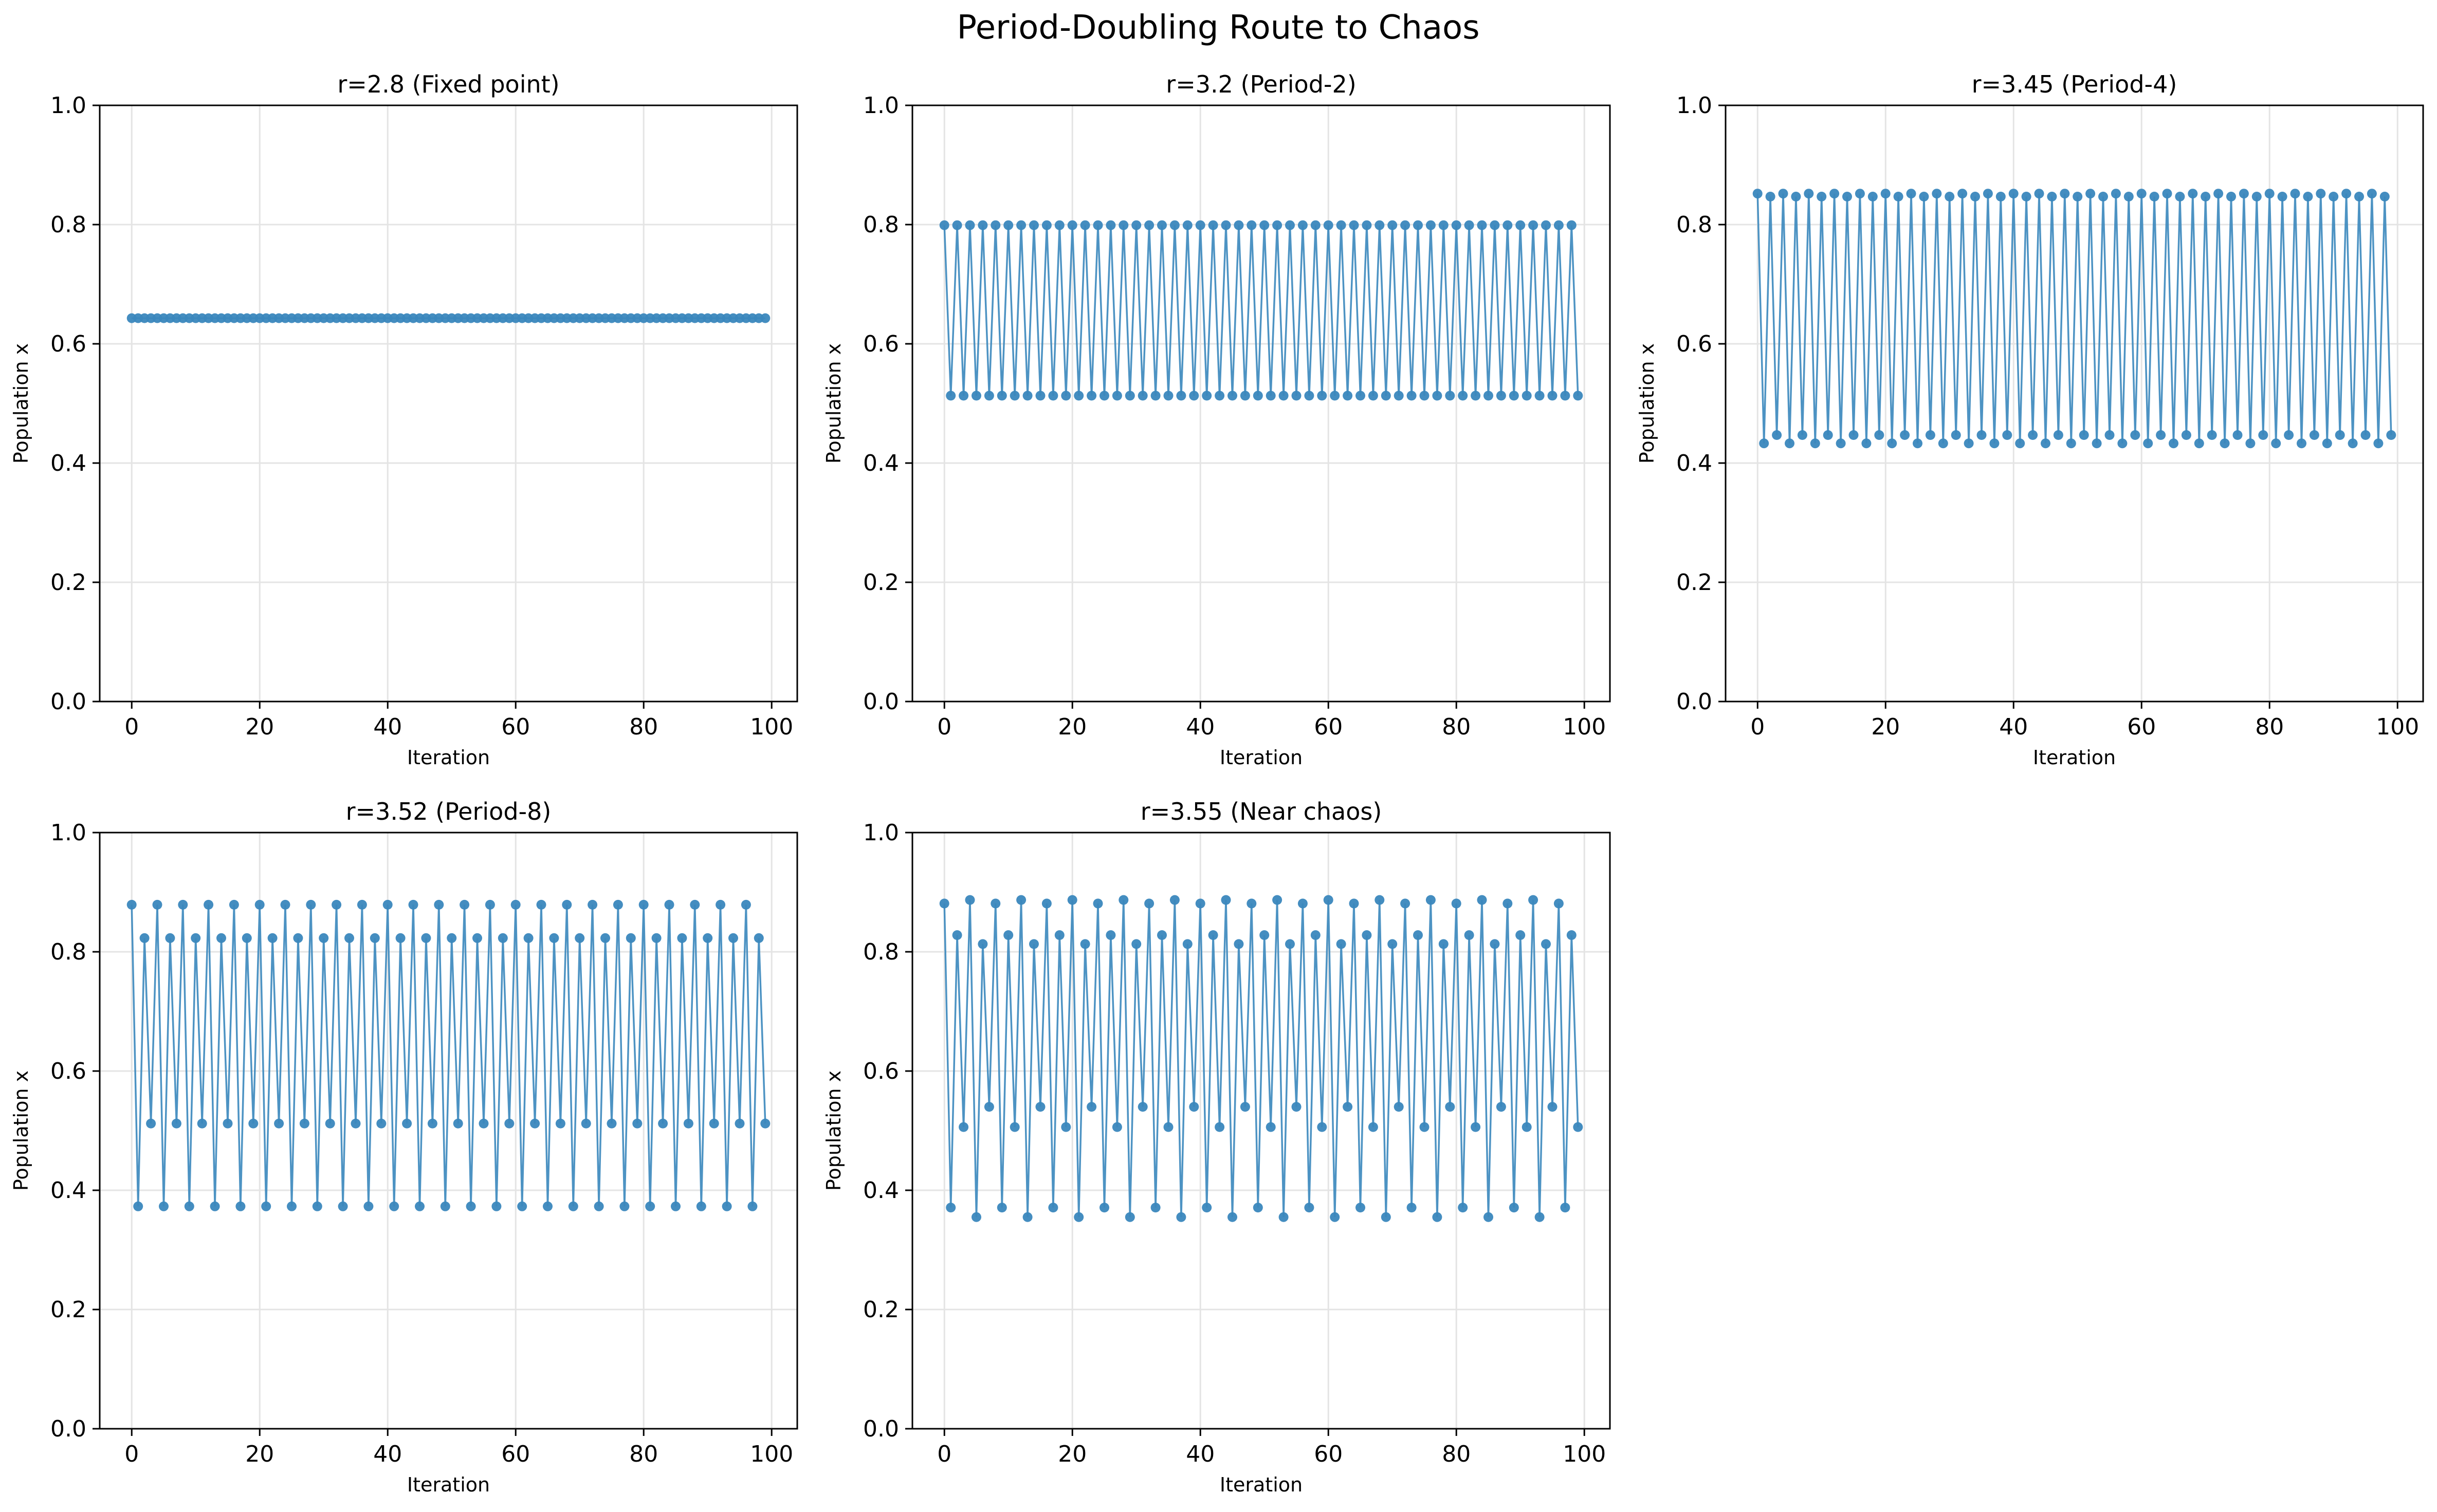  I want to click on y-tick-label: 0.6, so click(1694, 344).